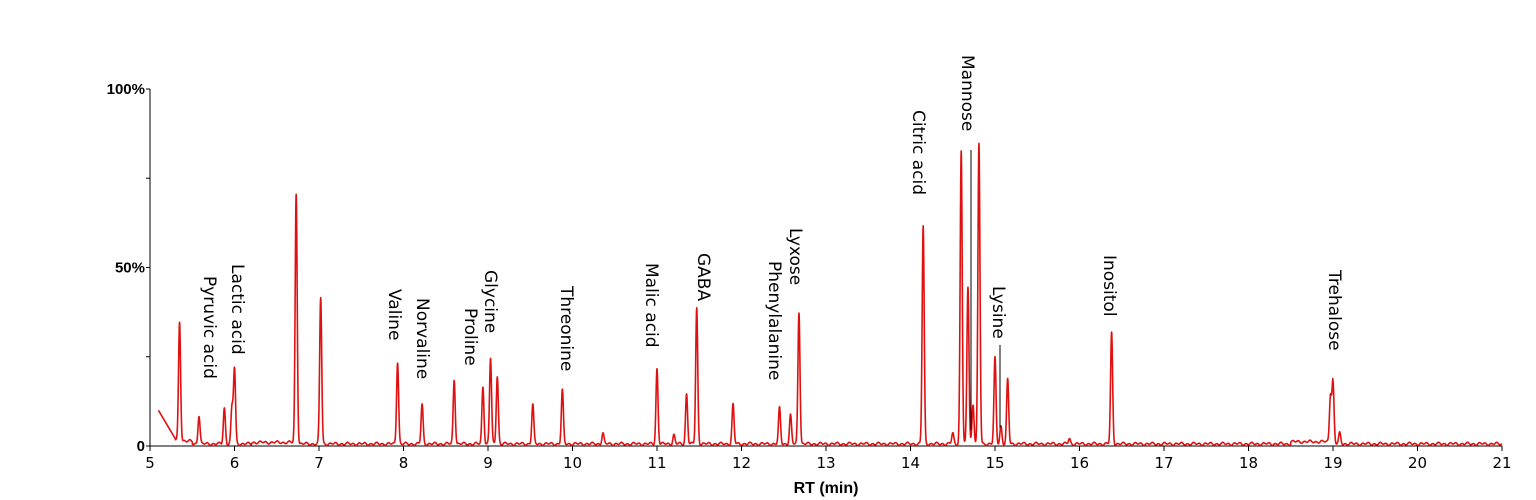 The height and width of the screenshot is (500, 1536). I want to click on peak-label: Lysine, so click(998, 312).